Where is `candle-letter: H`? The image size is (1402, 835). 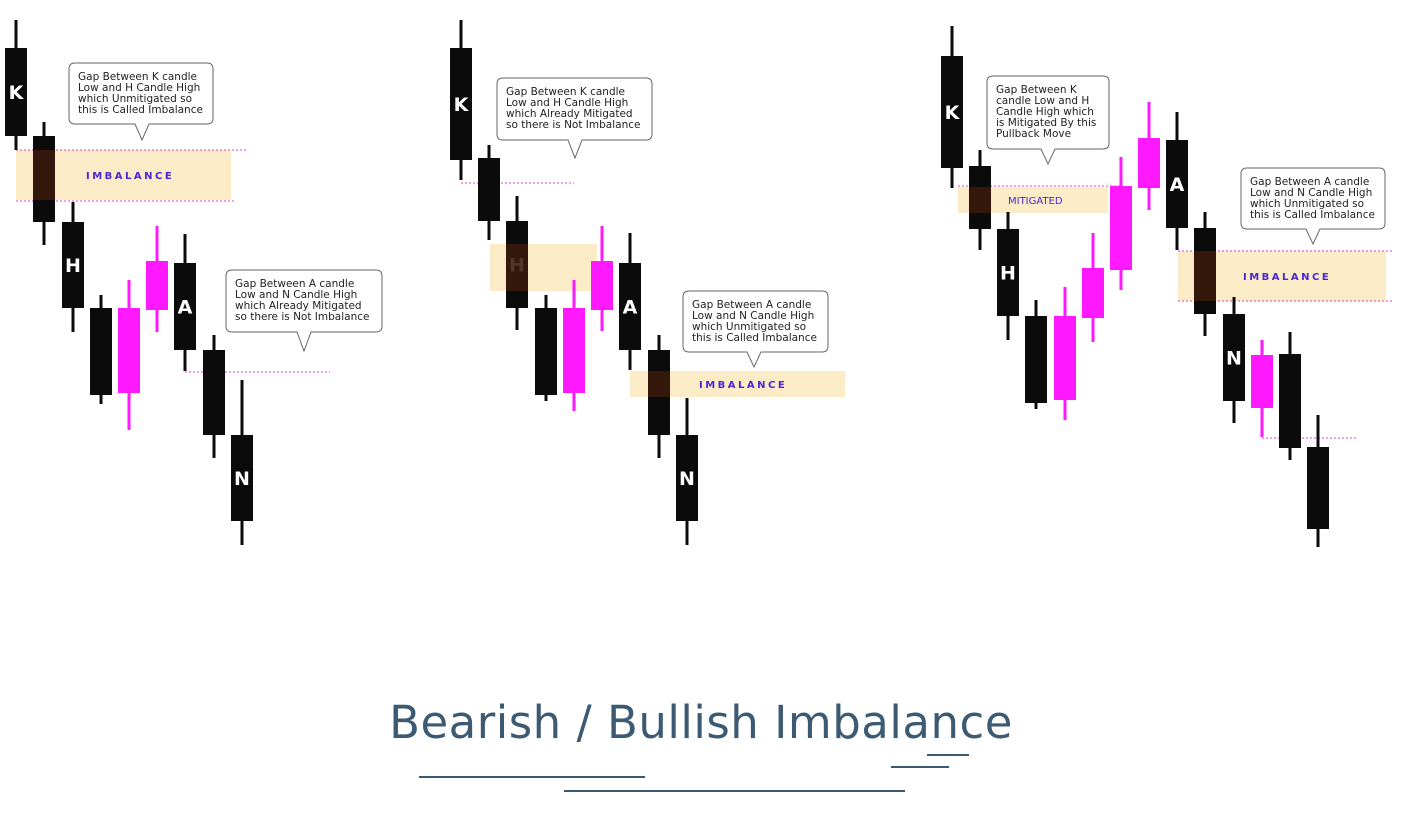 candle-letter: H is located at coordinates (73, 266).